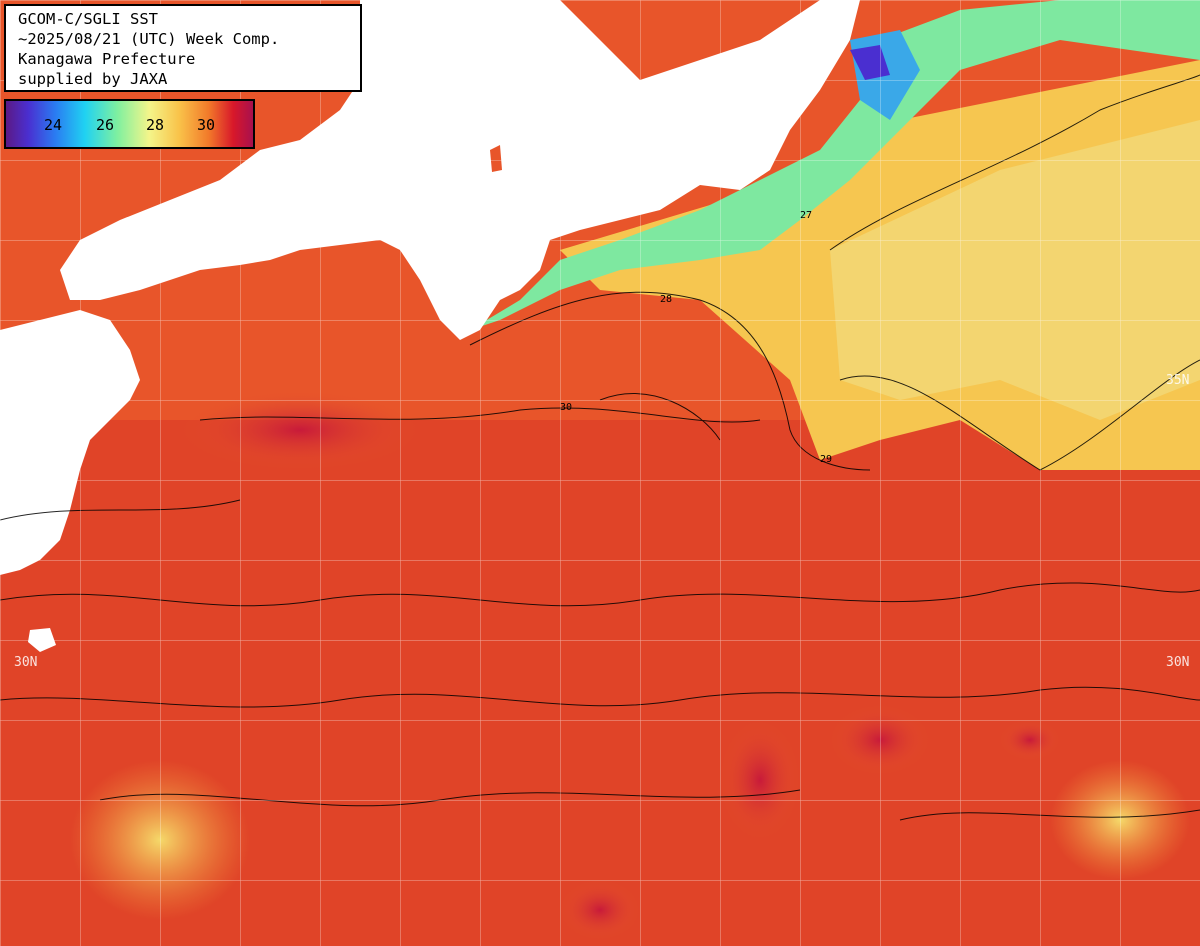 The height and width of the screenshot is (946, 1200). Describe the element at coordinates (806, 215) in the screenshot. I see `contour-label: 27` at that location.